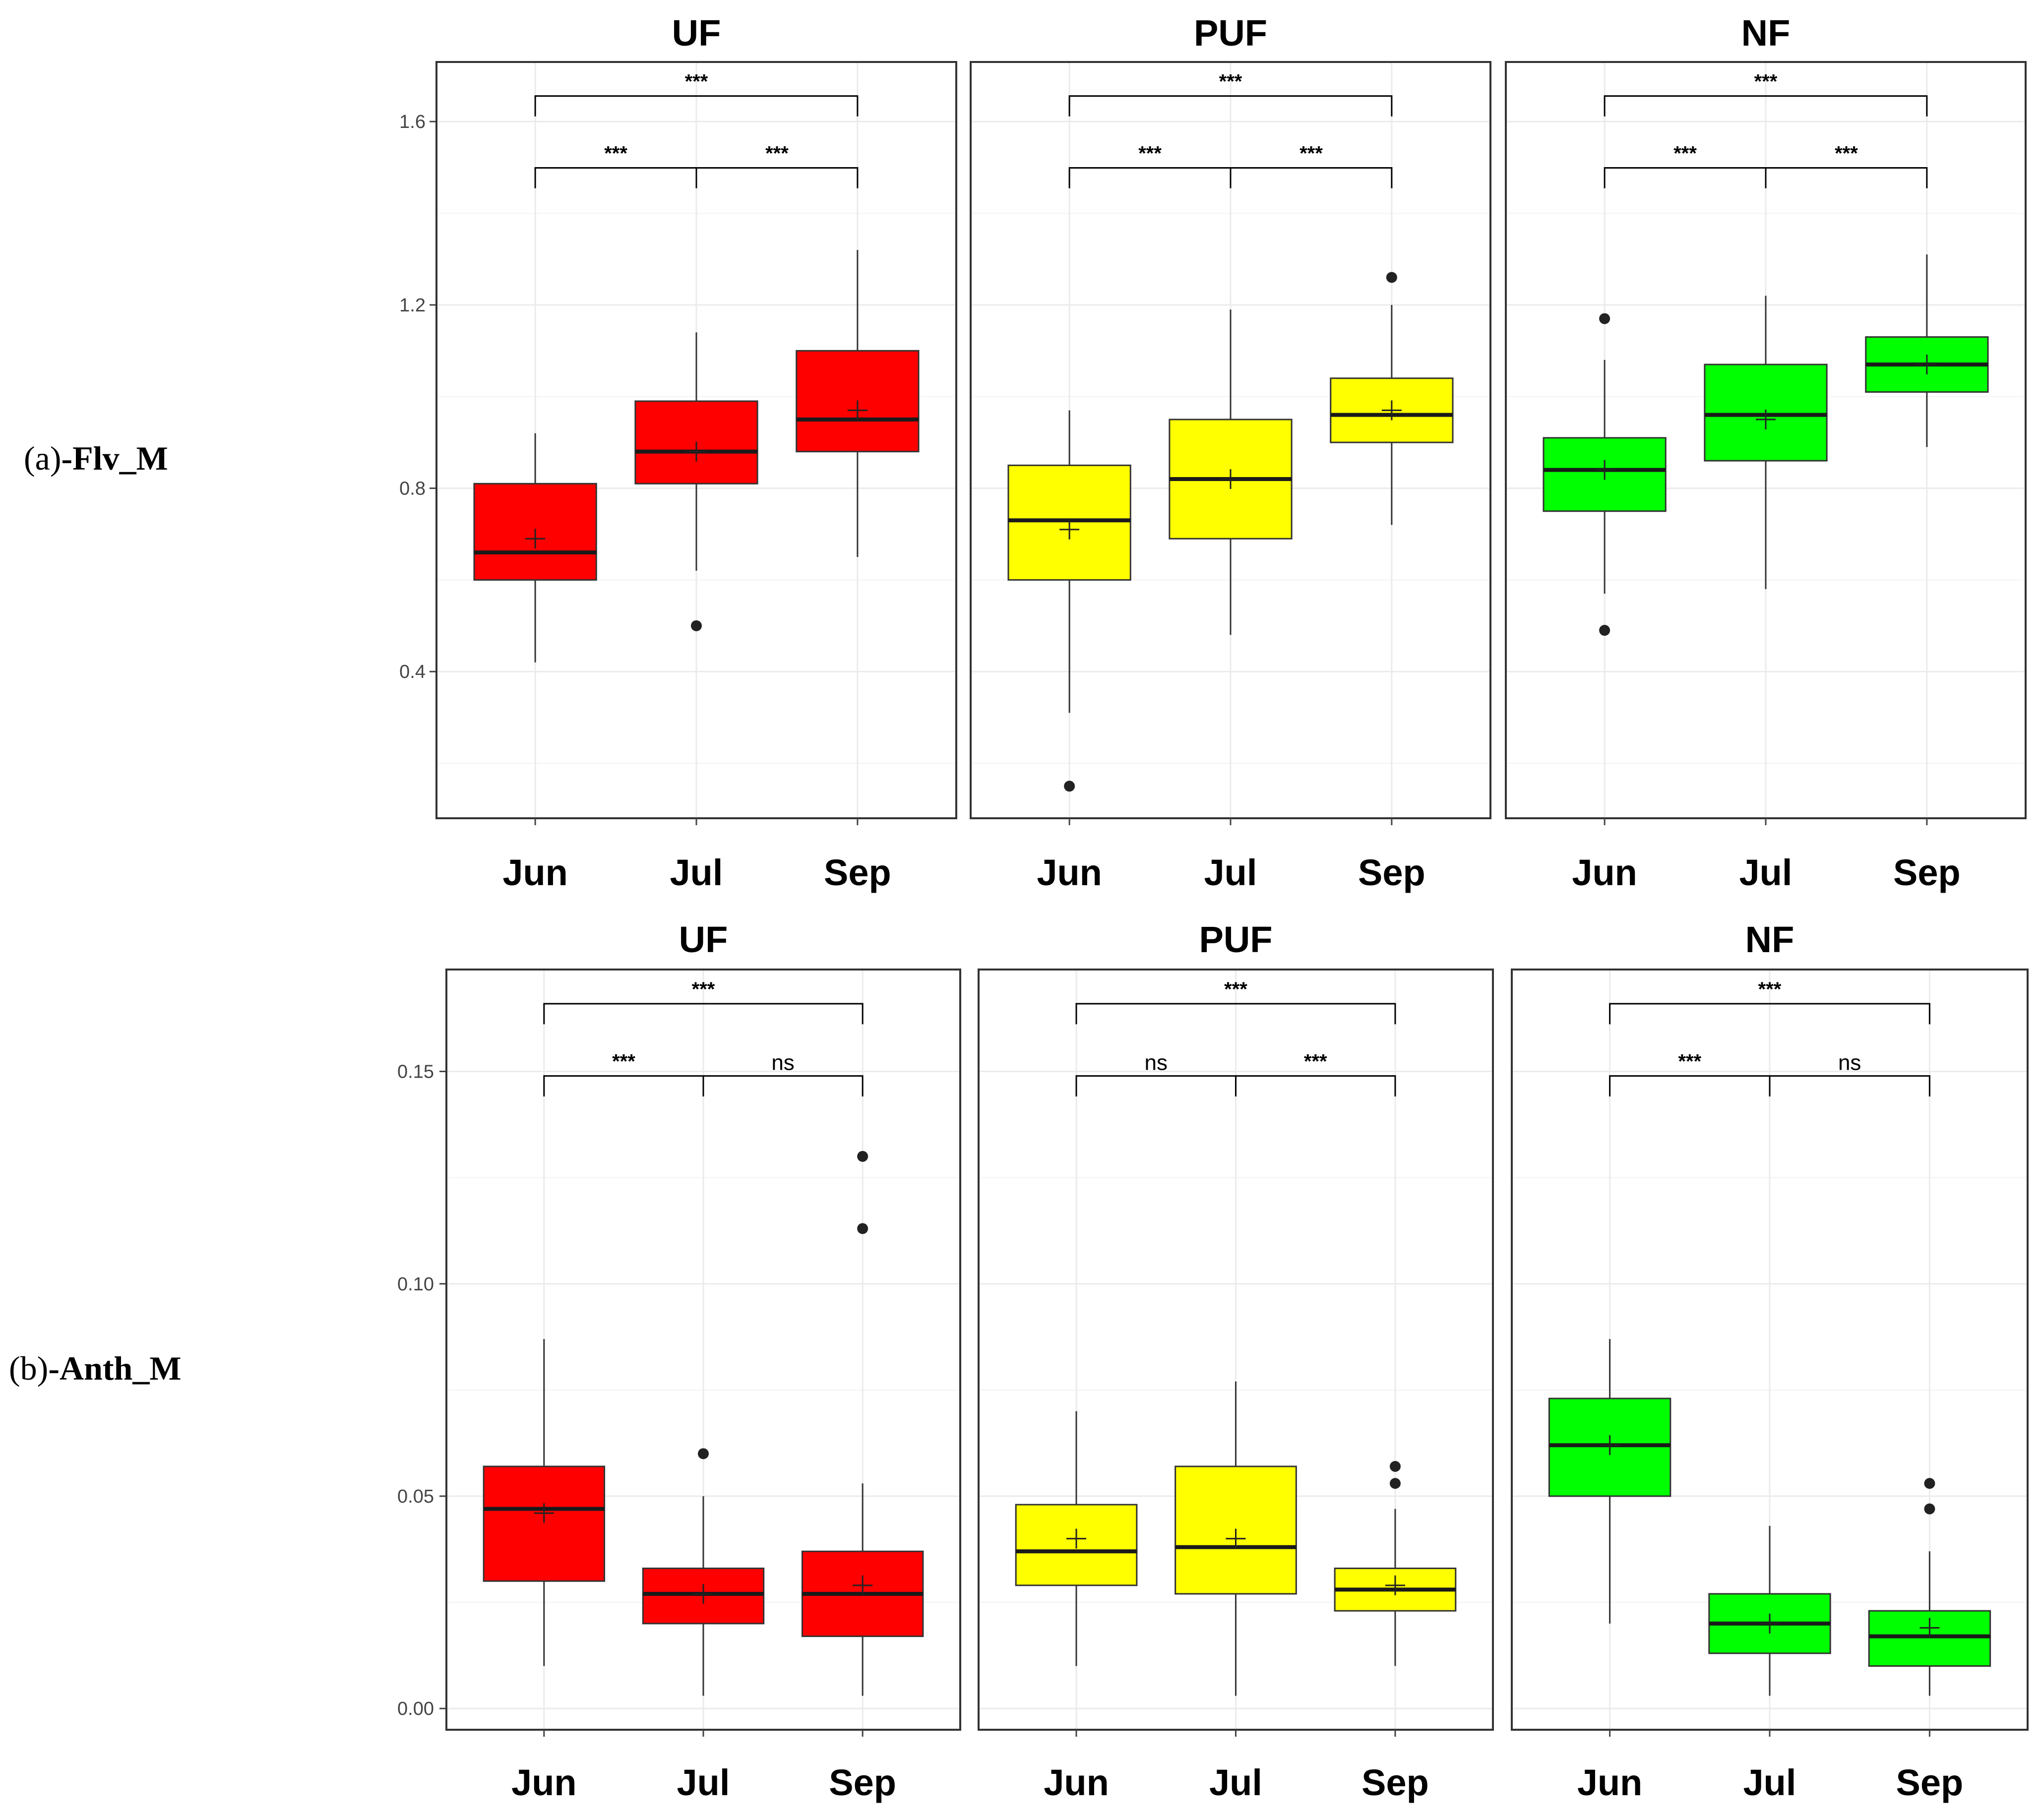 Image resolution: width=2041 pixels, height=1820 pixels. I want to click on panel-puf: *** *** *** Jun Jul Sep PUF, so click(1230, 452).